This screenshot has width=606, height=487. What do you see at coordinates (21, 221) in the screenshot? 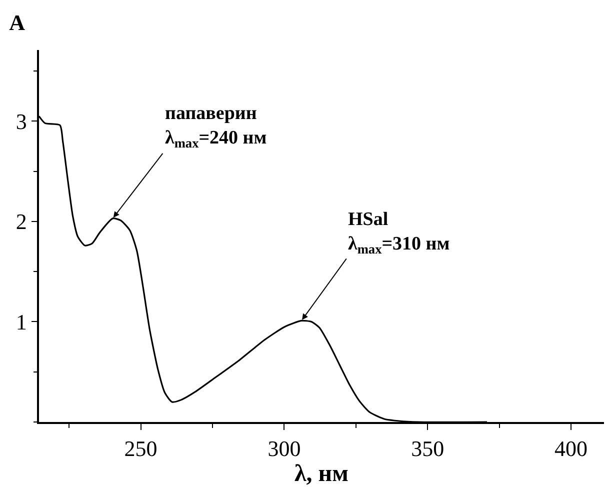
I see `y-tick-label: 2` at bounding box center [21, 221].